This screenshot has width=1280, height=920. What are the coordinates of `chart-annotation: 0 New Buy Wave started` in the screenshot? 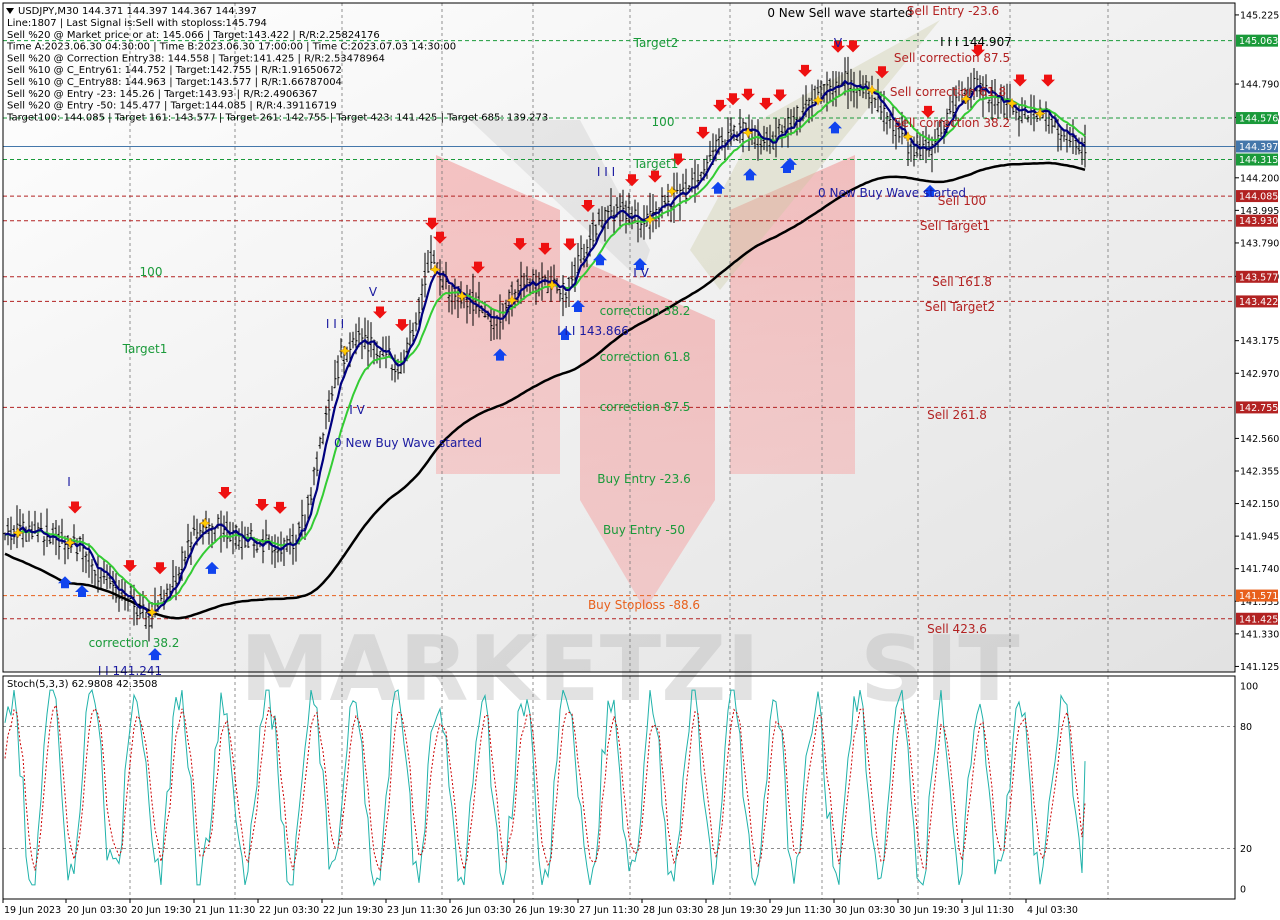 It's located at (408, 443).